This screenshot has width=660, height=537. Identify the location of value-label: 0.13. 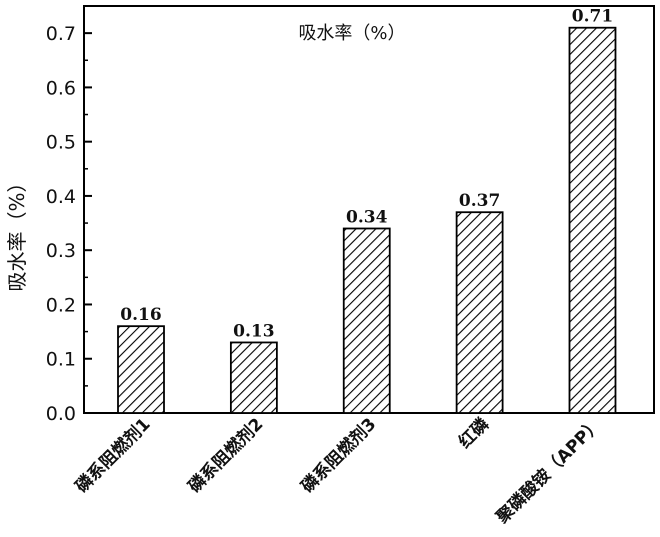
(253, 331).